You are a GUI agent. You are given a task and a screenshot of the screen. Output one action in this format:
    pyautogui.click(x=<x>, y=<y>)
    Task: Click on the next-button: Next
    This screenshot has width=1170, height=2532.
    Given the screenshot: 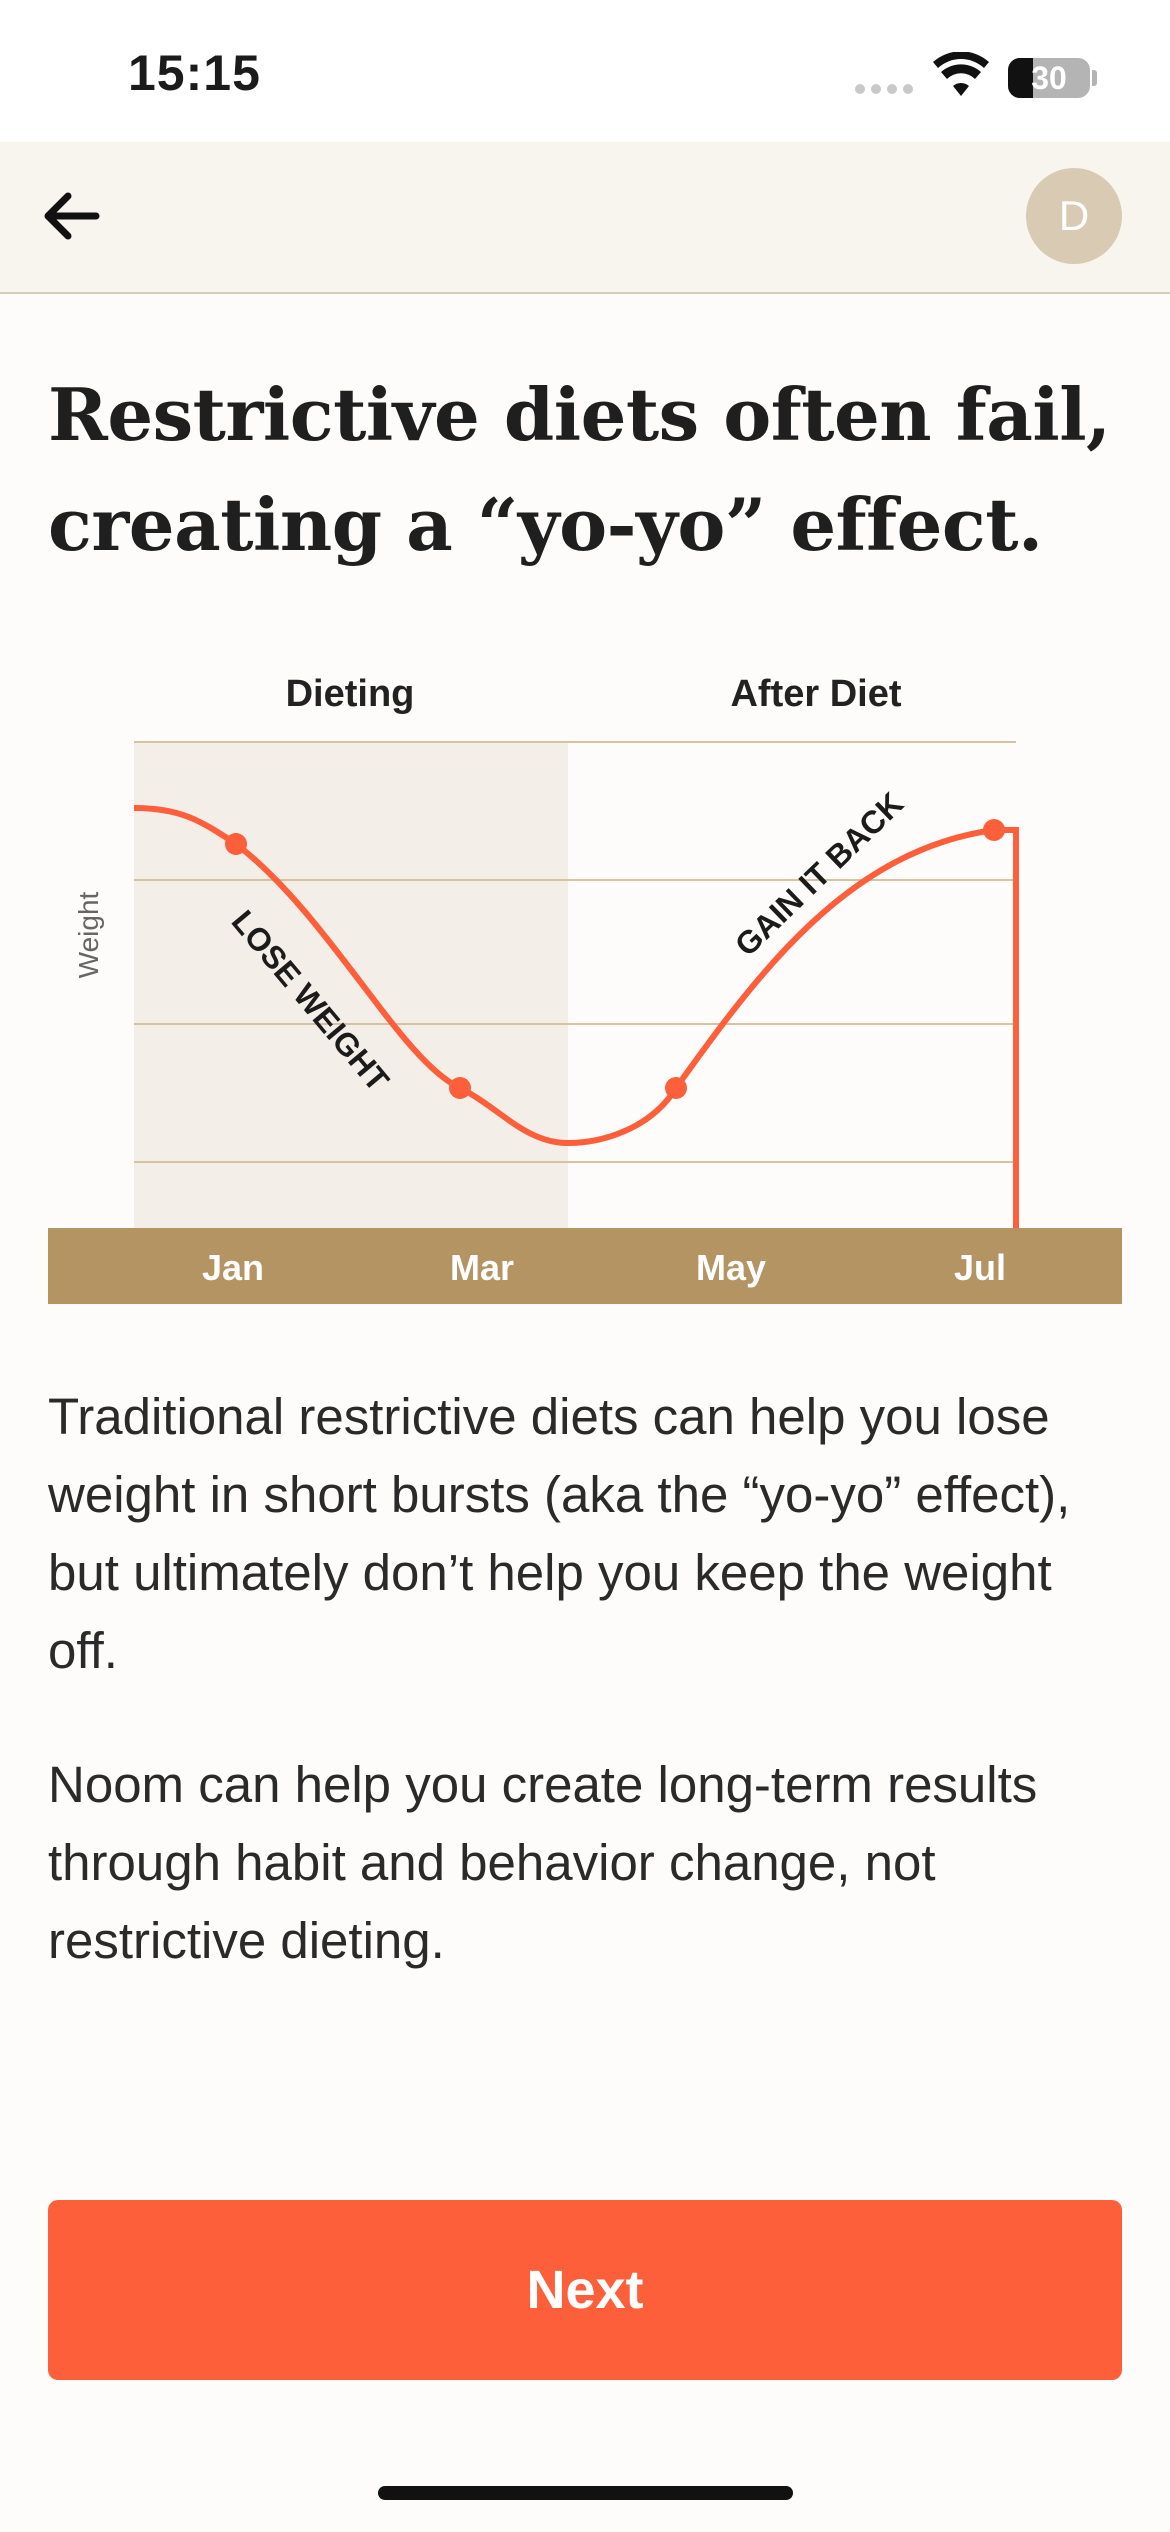 What is the action you would take?
    pyautogui.click(x=585, y=2290)
    